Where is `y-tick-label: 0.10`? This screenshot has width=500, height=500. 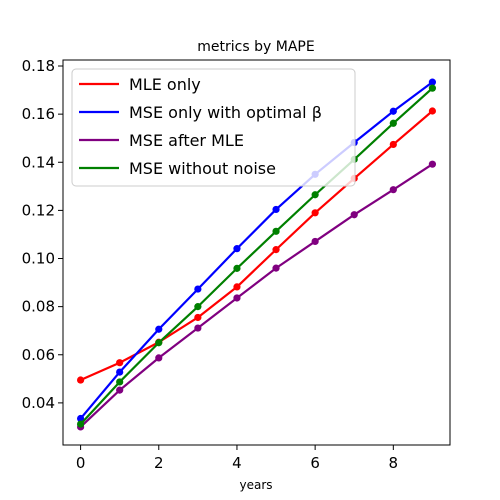
y-tick-label: 0.10 is located at coordinates (38, 259).